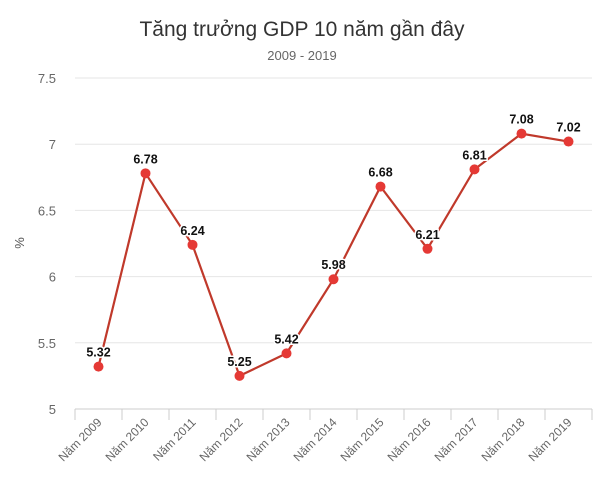 This screenshot has height=500, width=604. What do you see at coordinates (268, 439) in the screenshot?
I see `x-tick-label: Năm 2013` at bounding box center [268, 439].